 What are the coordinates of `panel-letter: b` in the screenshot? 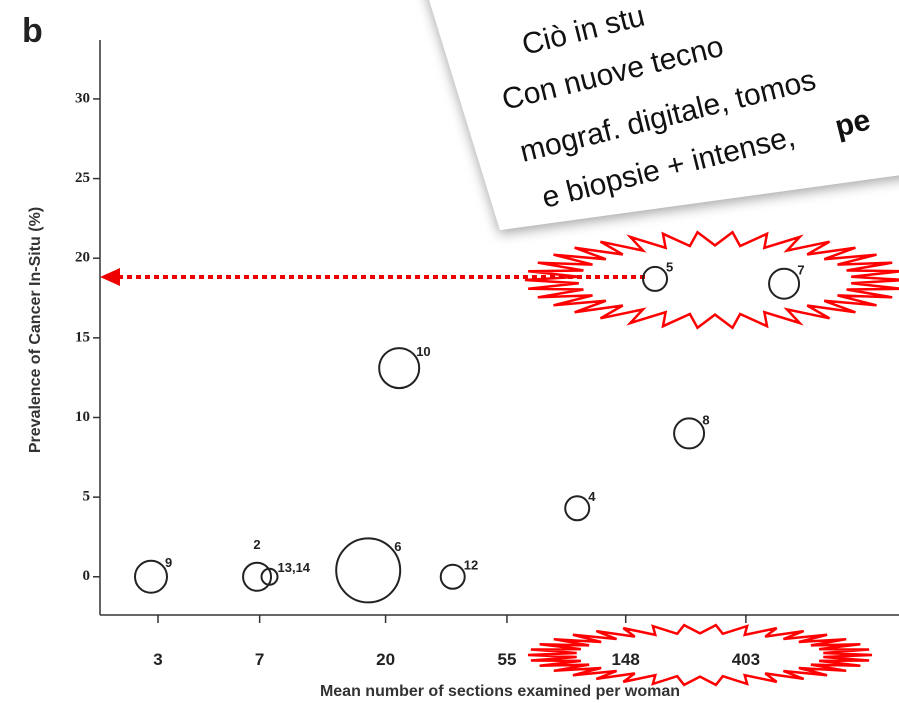 It's located at (32, 31).